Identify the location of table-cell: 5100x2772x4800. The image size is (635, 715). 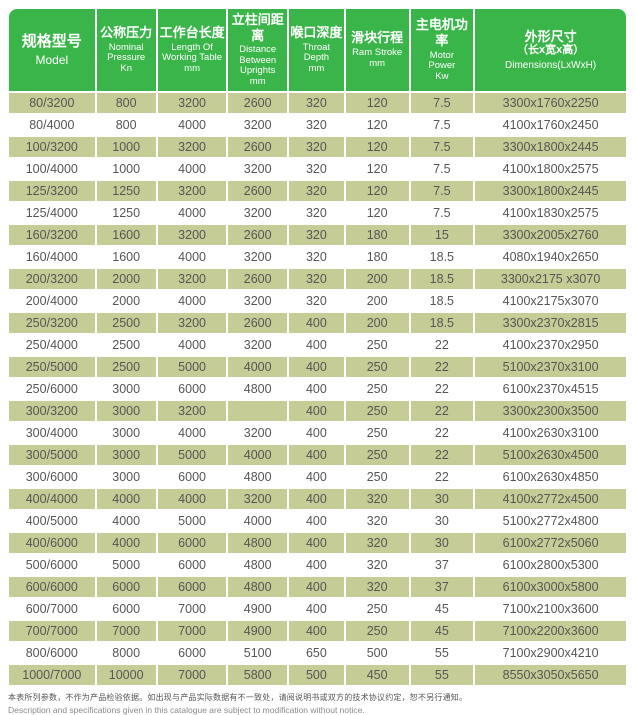
(550, 520).